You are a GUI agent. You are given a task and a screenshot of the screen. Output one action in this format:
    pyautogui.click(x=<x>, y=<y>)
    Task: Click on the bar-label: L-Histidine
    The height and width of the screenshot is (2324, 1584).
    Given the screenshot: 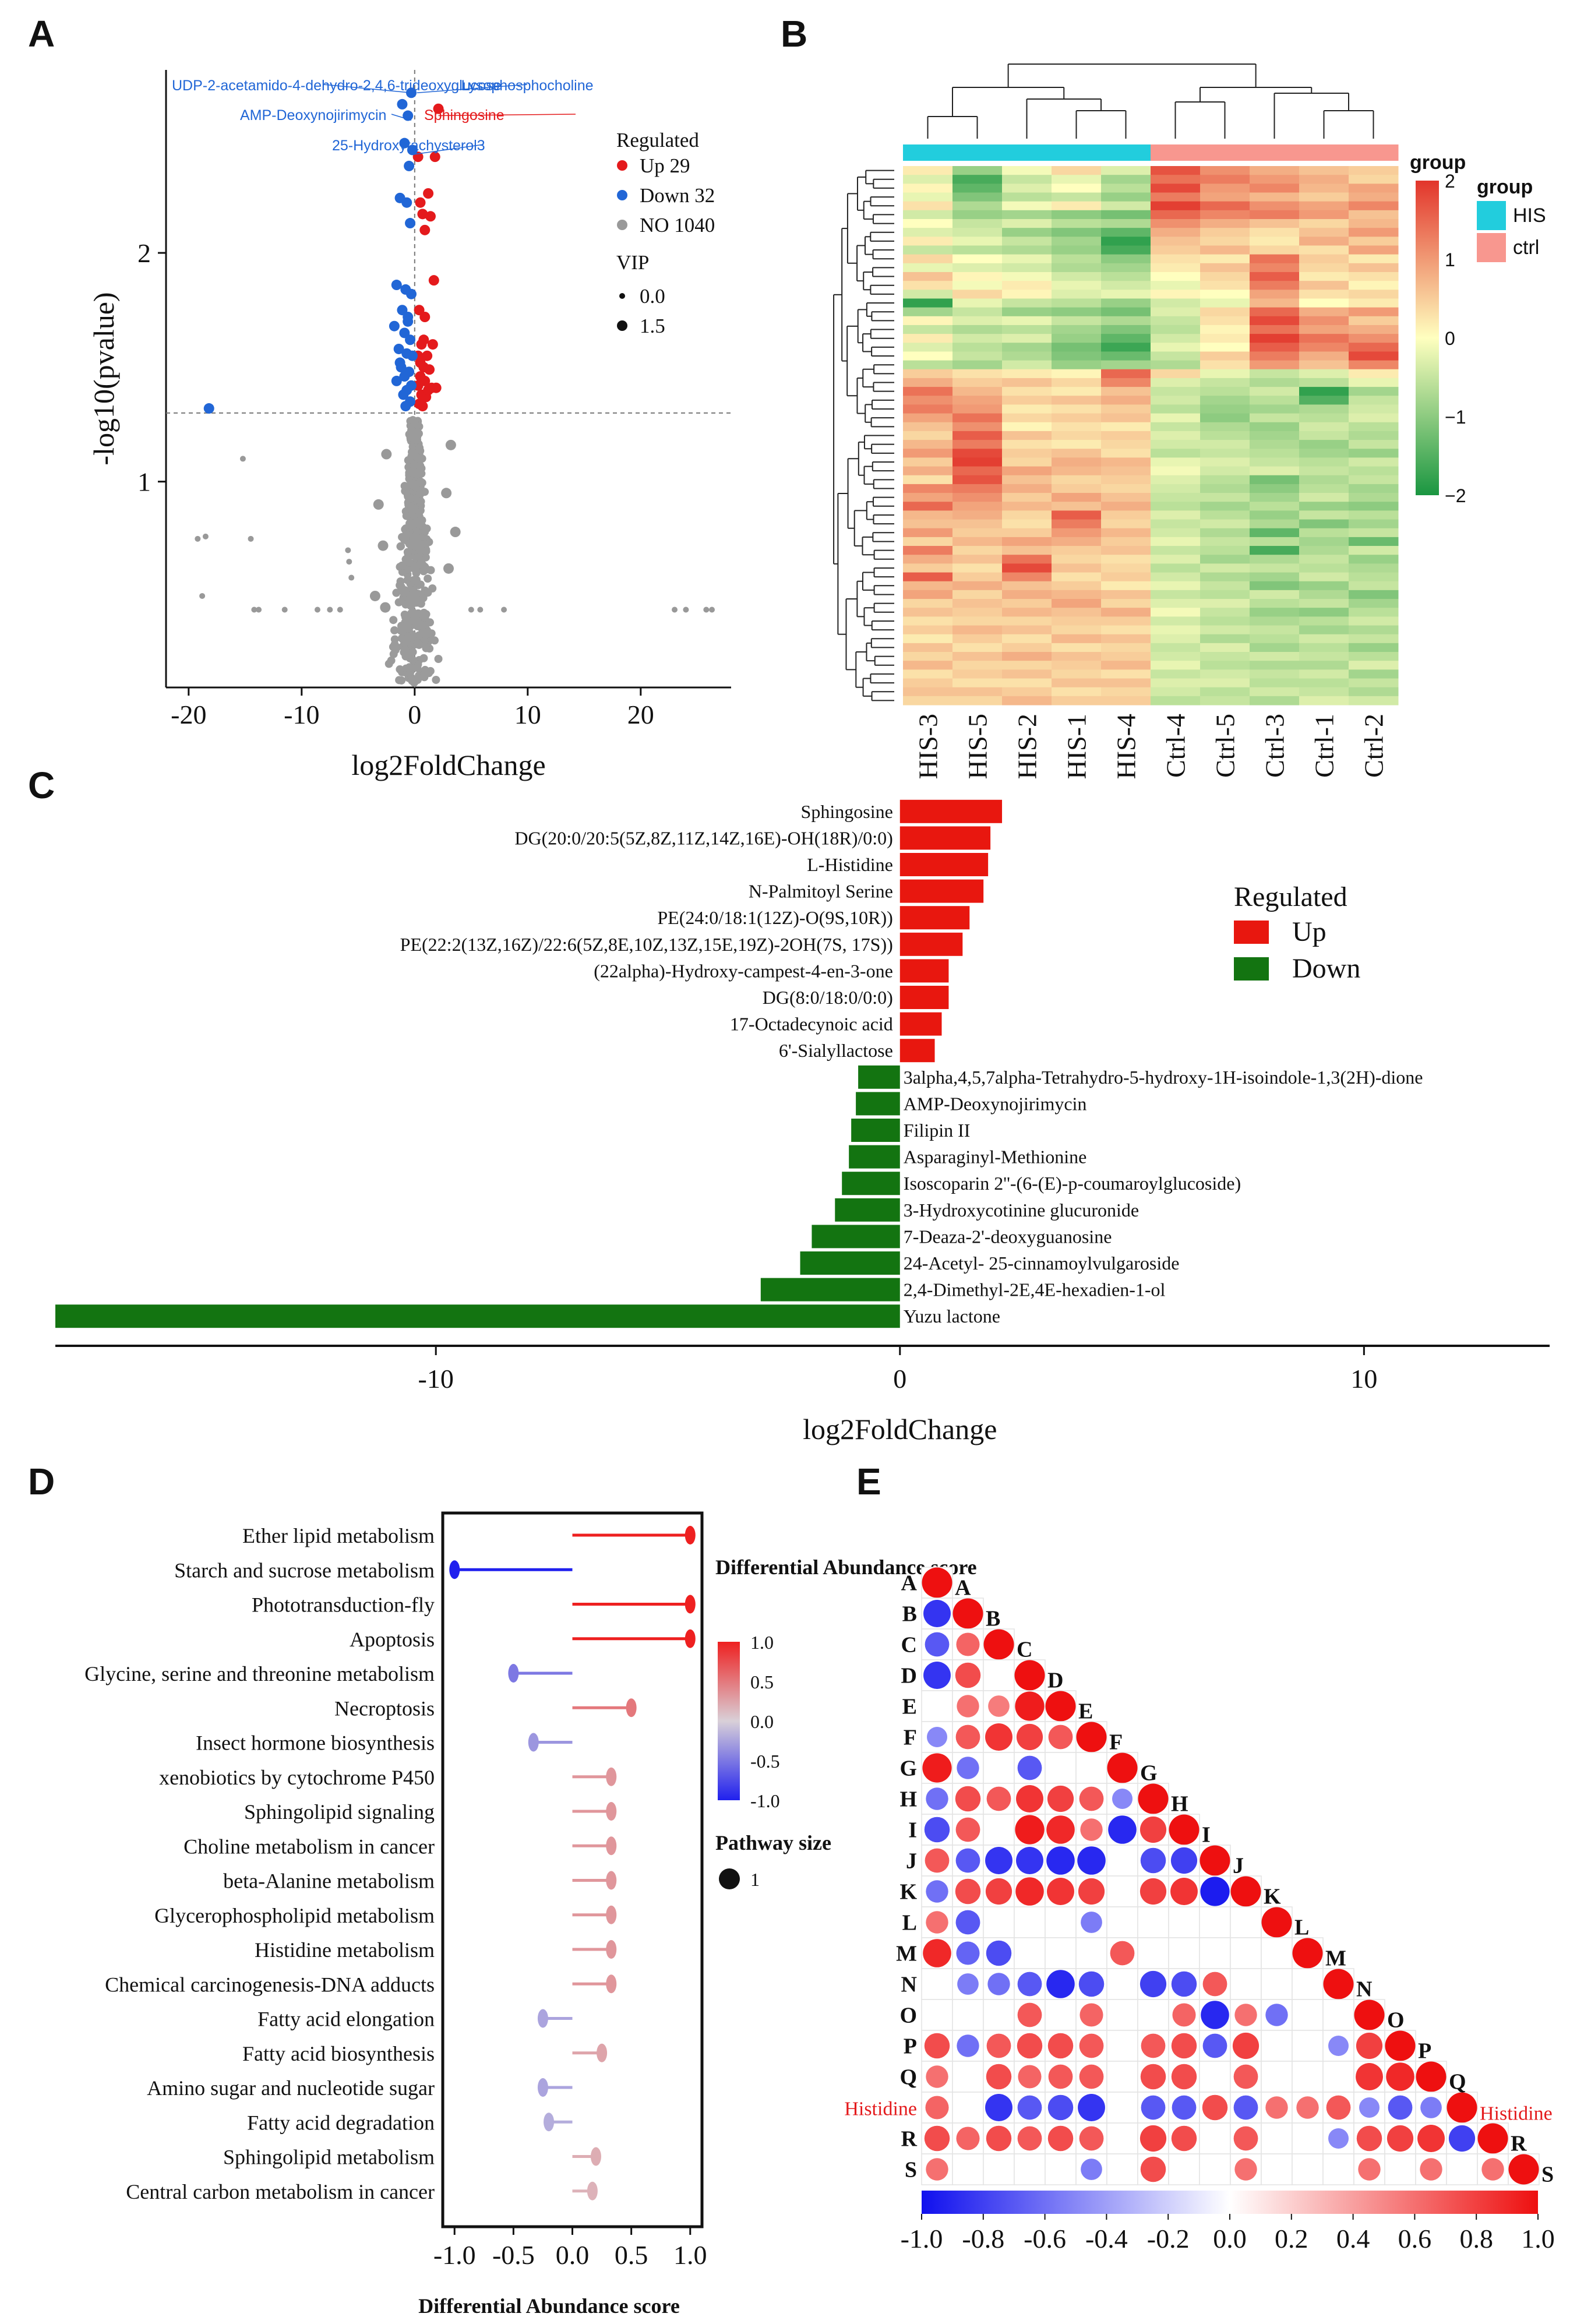 What is the action you would take?
    pyautogui.click(x=850, y=864)
    